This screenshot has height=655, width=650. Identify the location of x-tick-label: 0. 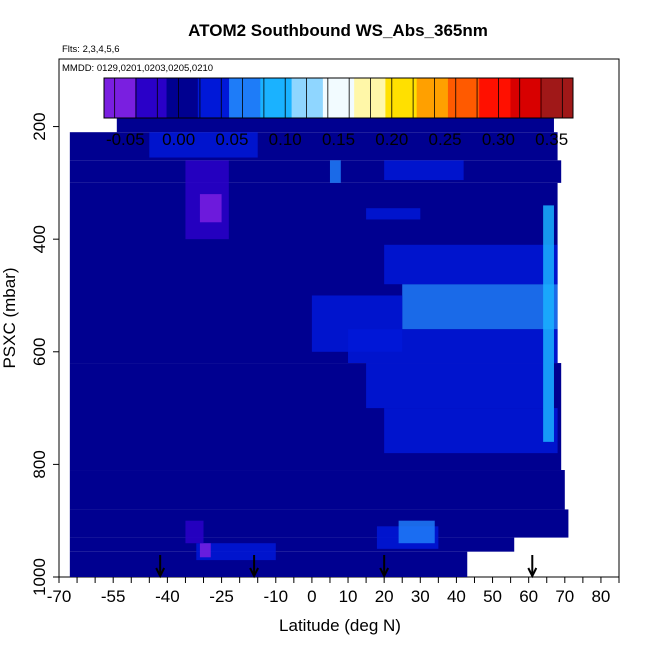
(311, 596).